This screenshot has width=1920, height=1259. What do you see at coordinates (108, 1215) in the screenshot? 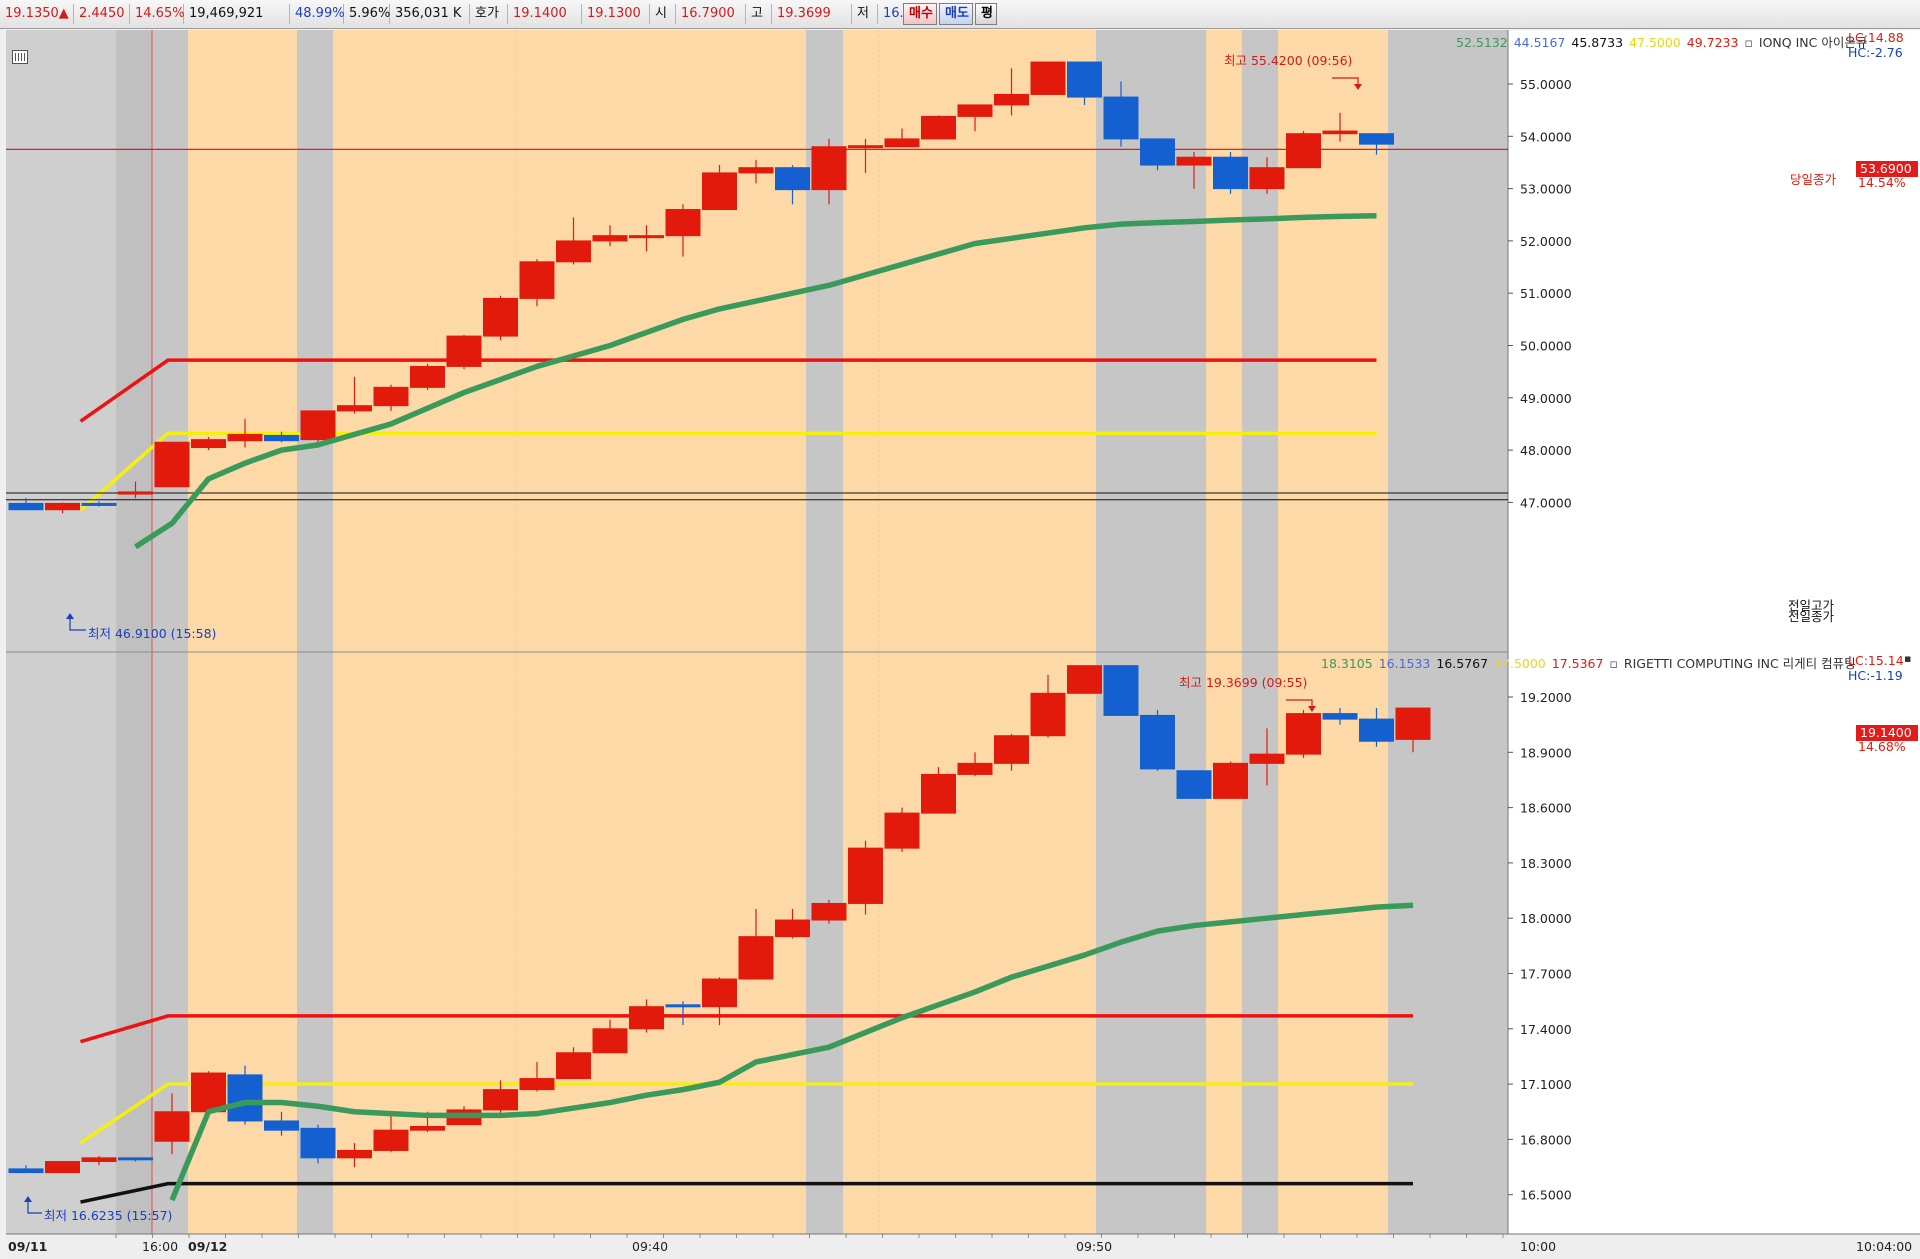
I see `panel-rgti-low-annotation: 최저 16.6235 (15:57)` at bounding box center [108, 1215].